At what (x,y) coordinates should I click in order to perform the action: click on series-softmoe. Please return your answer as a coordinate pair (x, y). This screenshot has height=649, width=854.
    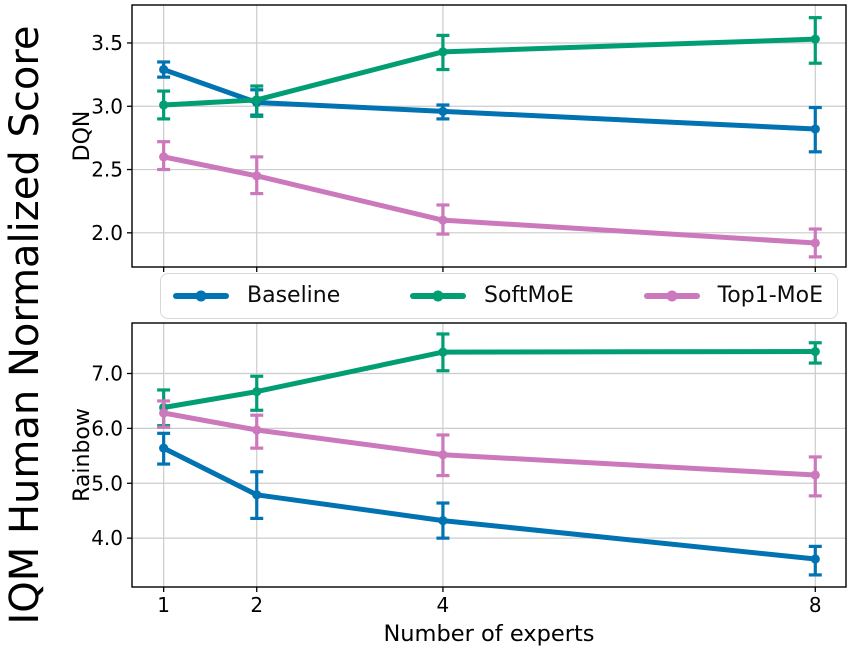
    Looking at the image, I should click on (489, 68).